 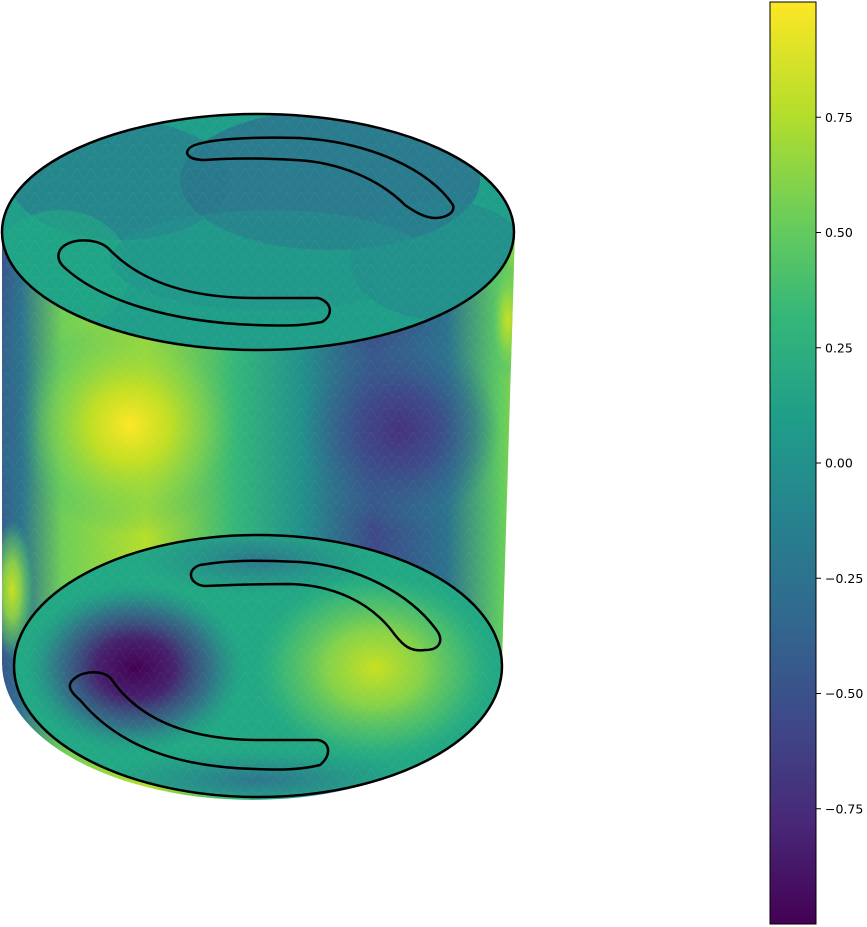 I want to click on colorbar-ticks: 0.75 0.50 0.25 0.00 −0.25 −0.50 −0.75, so click(x=839, y=463).